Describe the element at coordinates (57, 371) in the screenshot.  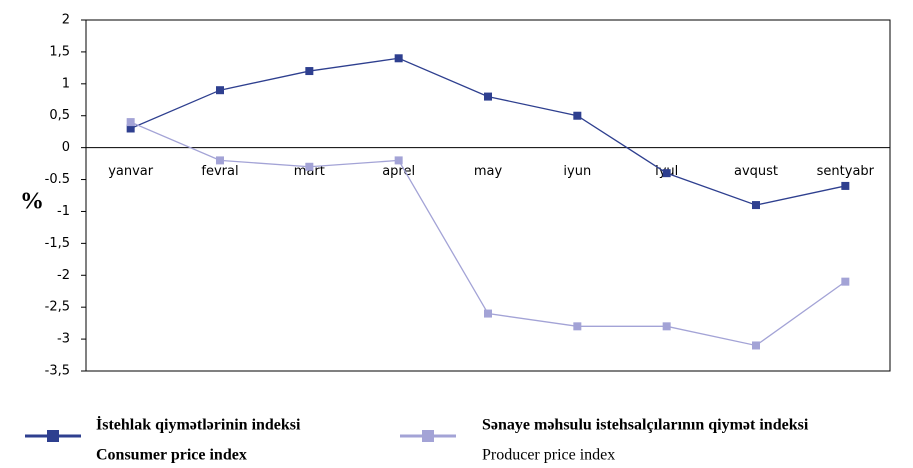
I see `y-tick-label: -3,5` at that location.